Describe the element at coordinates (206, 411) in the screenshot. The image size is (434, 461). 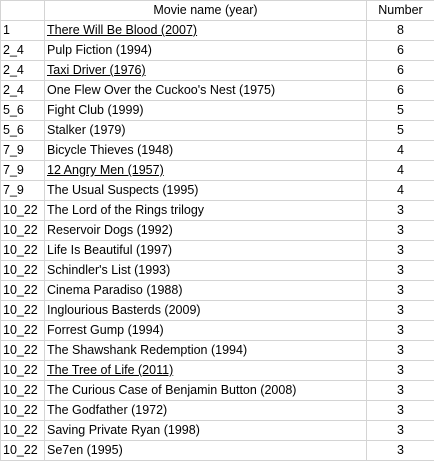
I see `movie-title-cell: The Godfather (1972)` at that location.